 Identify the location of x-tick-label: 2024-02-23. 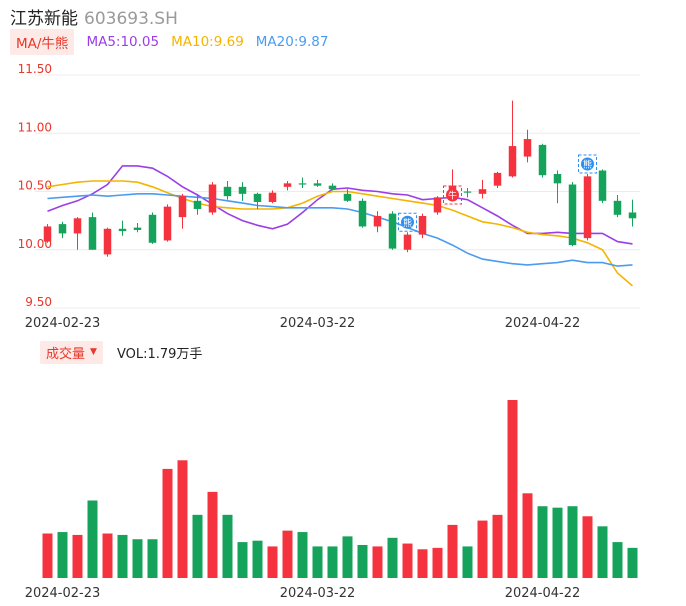
(63, 593).